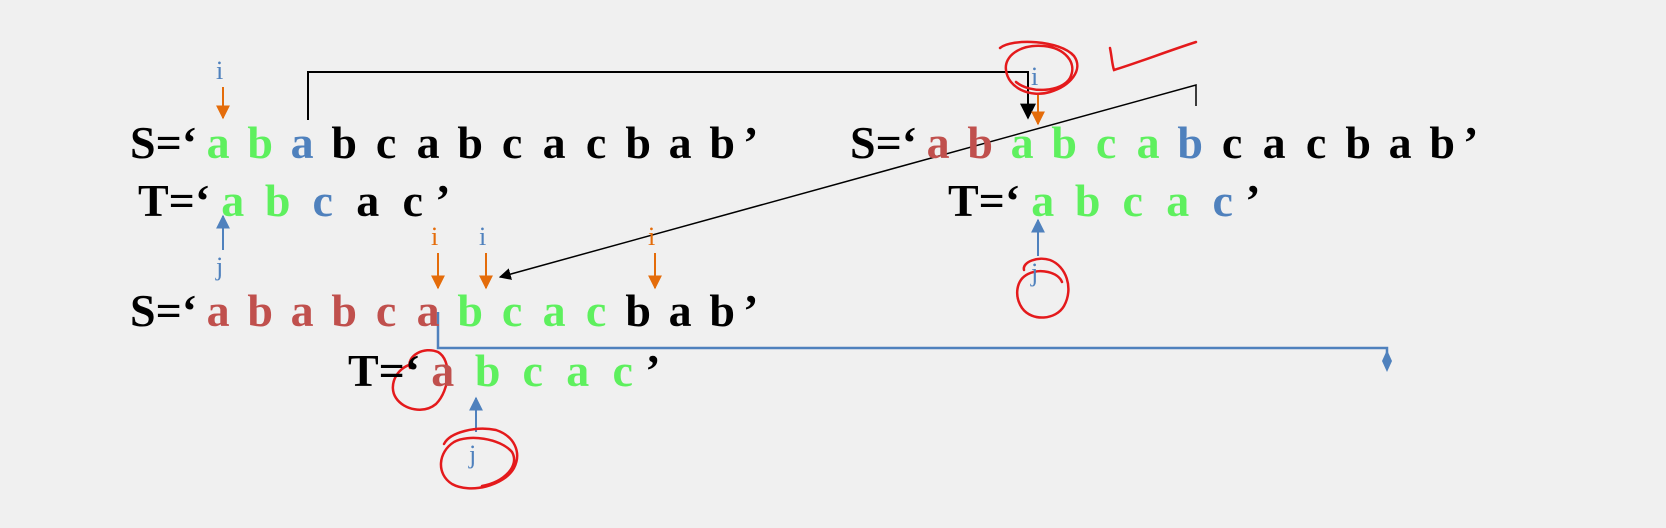  I want to click on j-label-p1: j, so click(220, 266).